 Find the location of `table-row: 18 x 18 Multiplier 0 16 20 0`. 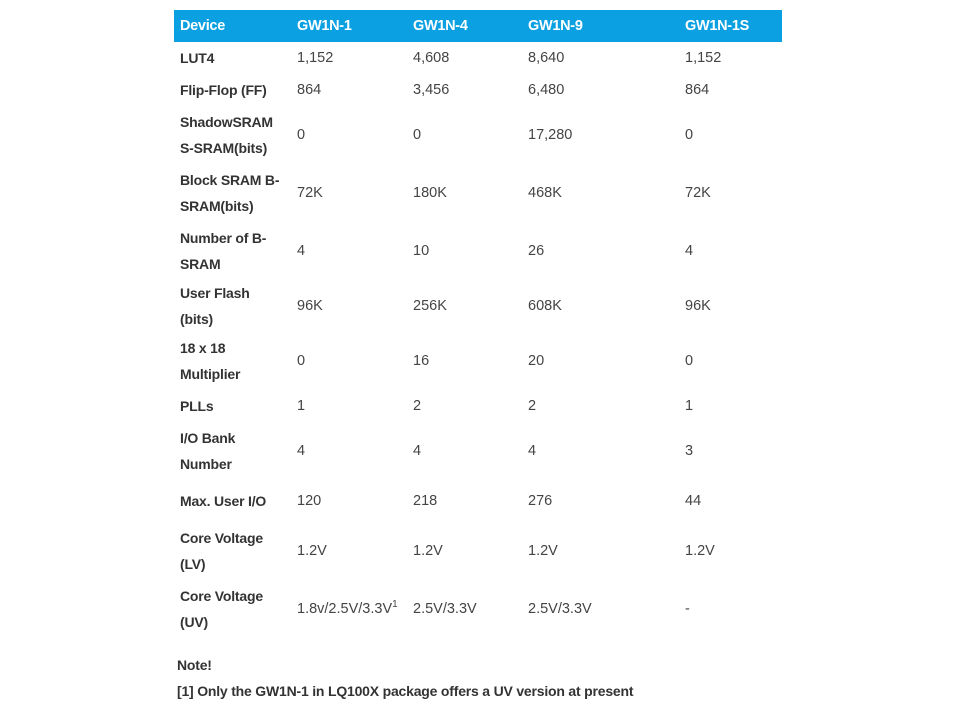

table-row: 18 x 18 Multiplier 0 16 20 0 is located at coordinates (478, 361).